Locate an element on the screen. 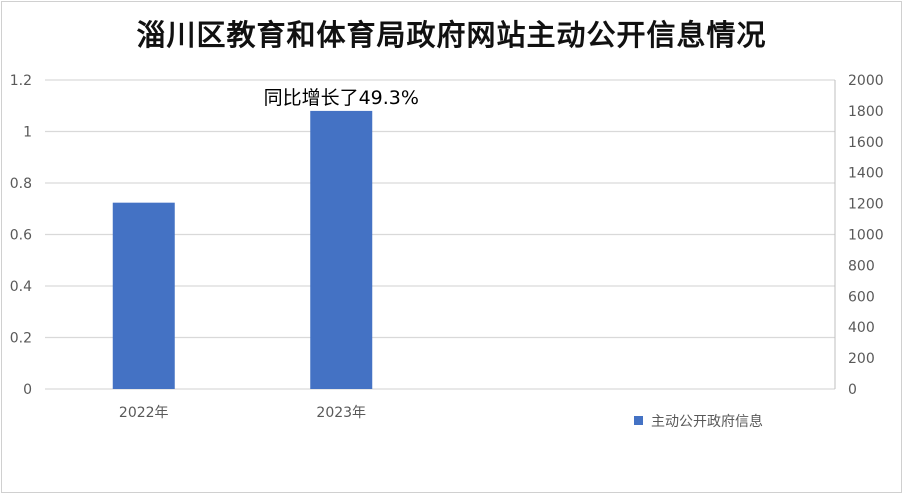 This screenshot has height=494, width=903. left-axis-tick-label: 0.8 is located at coordinates (21, 184).